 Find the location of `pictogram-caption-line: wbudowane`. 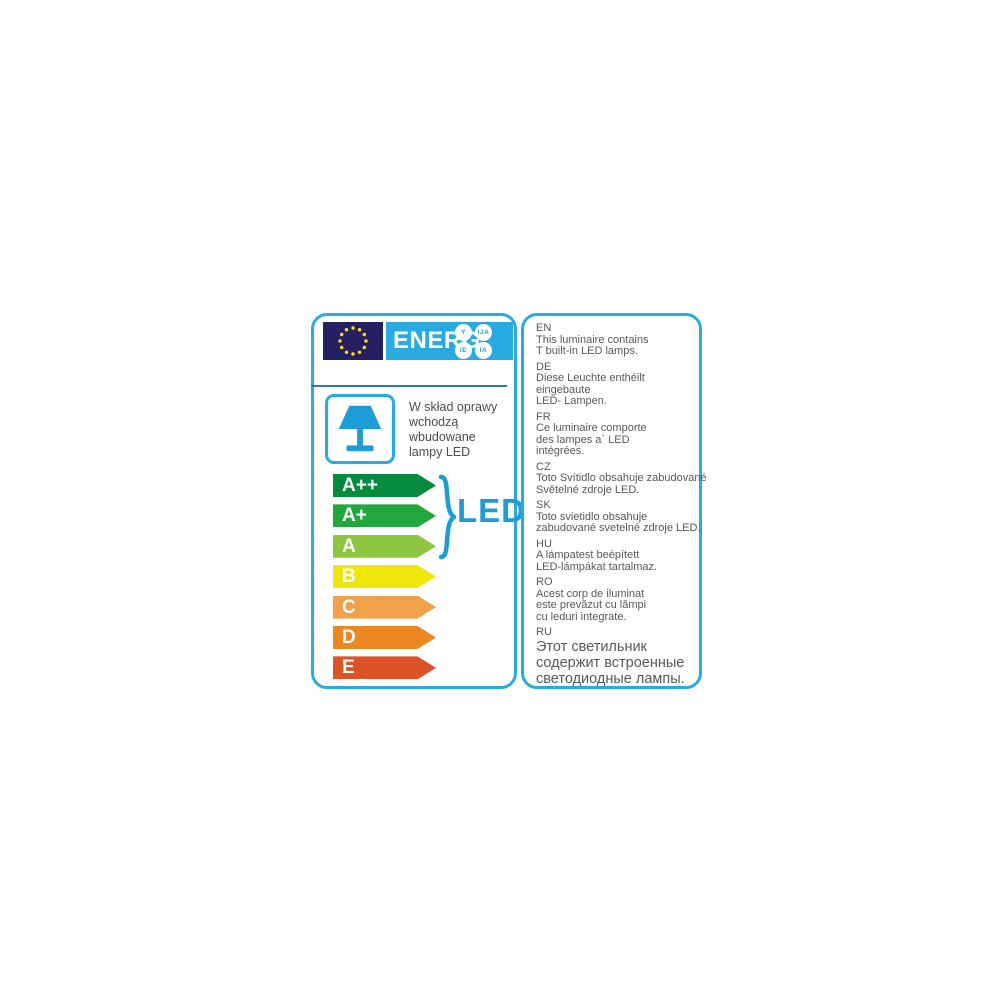

pictogram-caption-line: wbudowane is located at coordinates (442, 437).